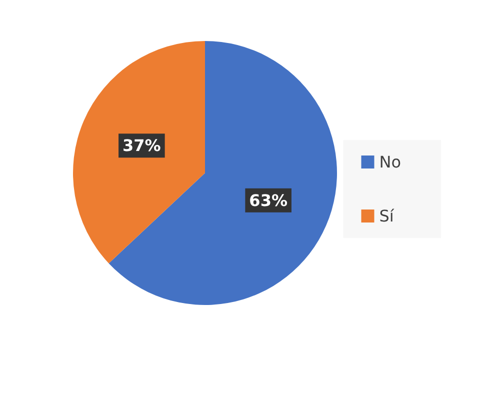 The height and width of the screenshot is (408, 487). What do you see at coordinates (386, 216) in the screenshot?
I see `legend-label: Sí` at bounding box center [386, 216].